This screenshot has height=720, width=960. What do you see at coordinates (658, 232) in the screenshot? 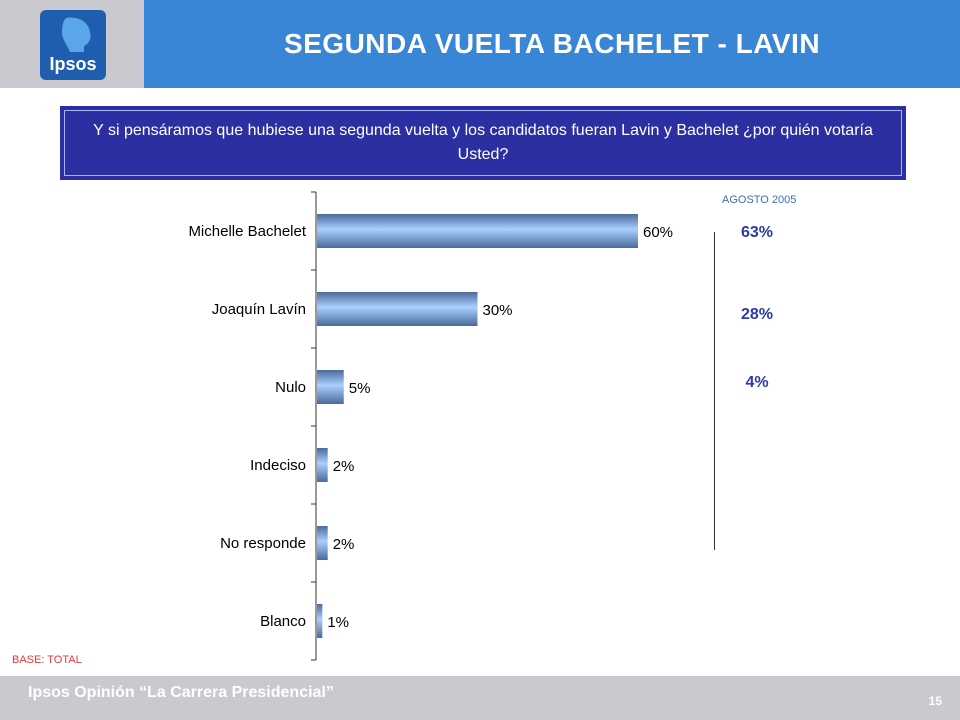
I see `data-label: 60%` at bounding box center [658, 232].